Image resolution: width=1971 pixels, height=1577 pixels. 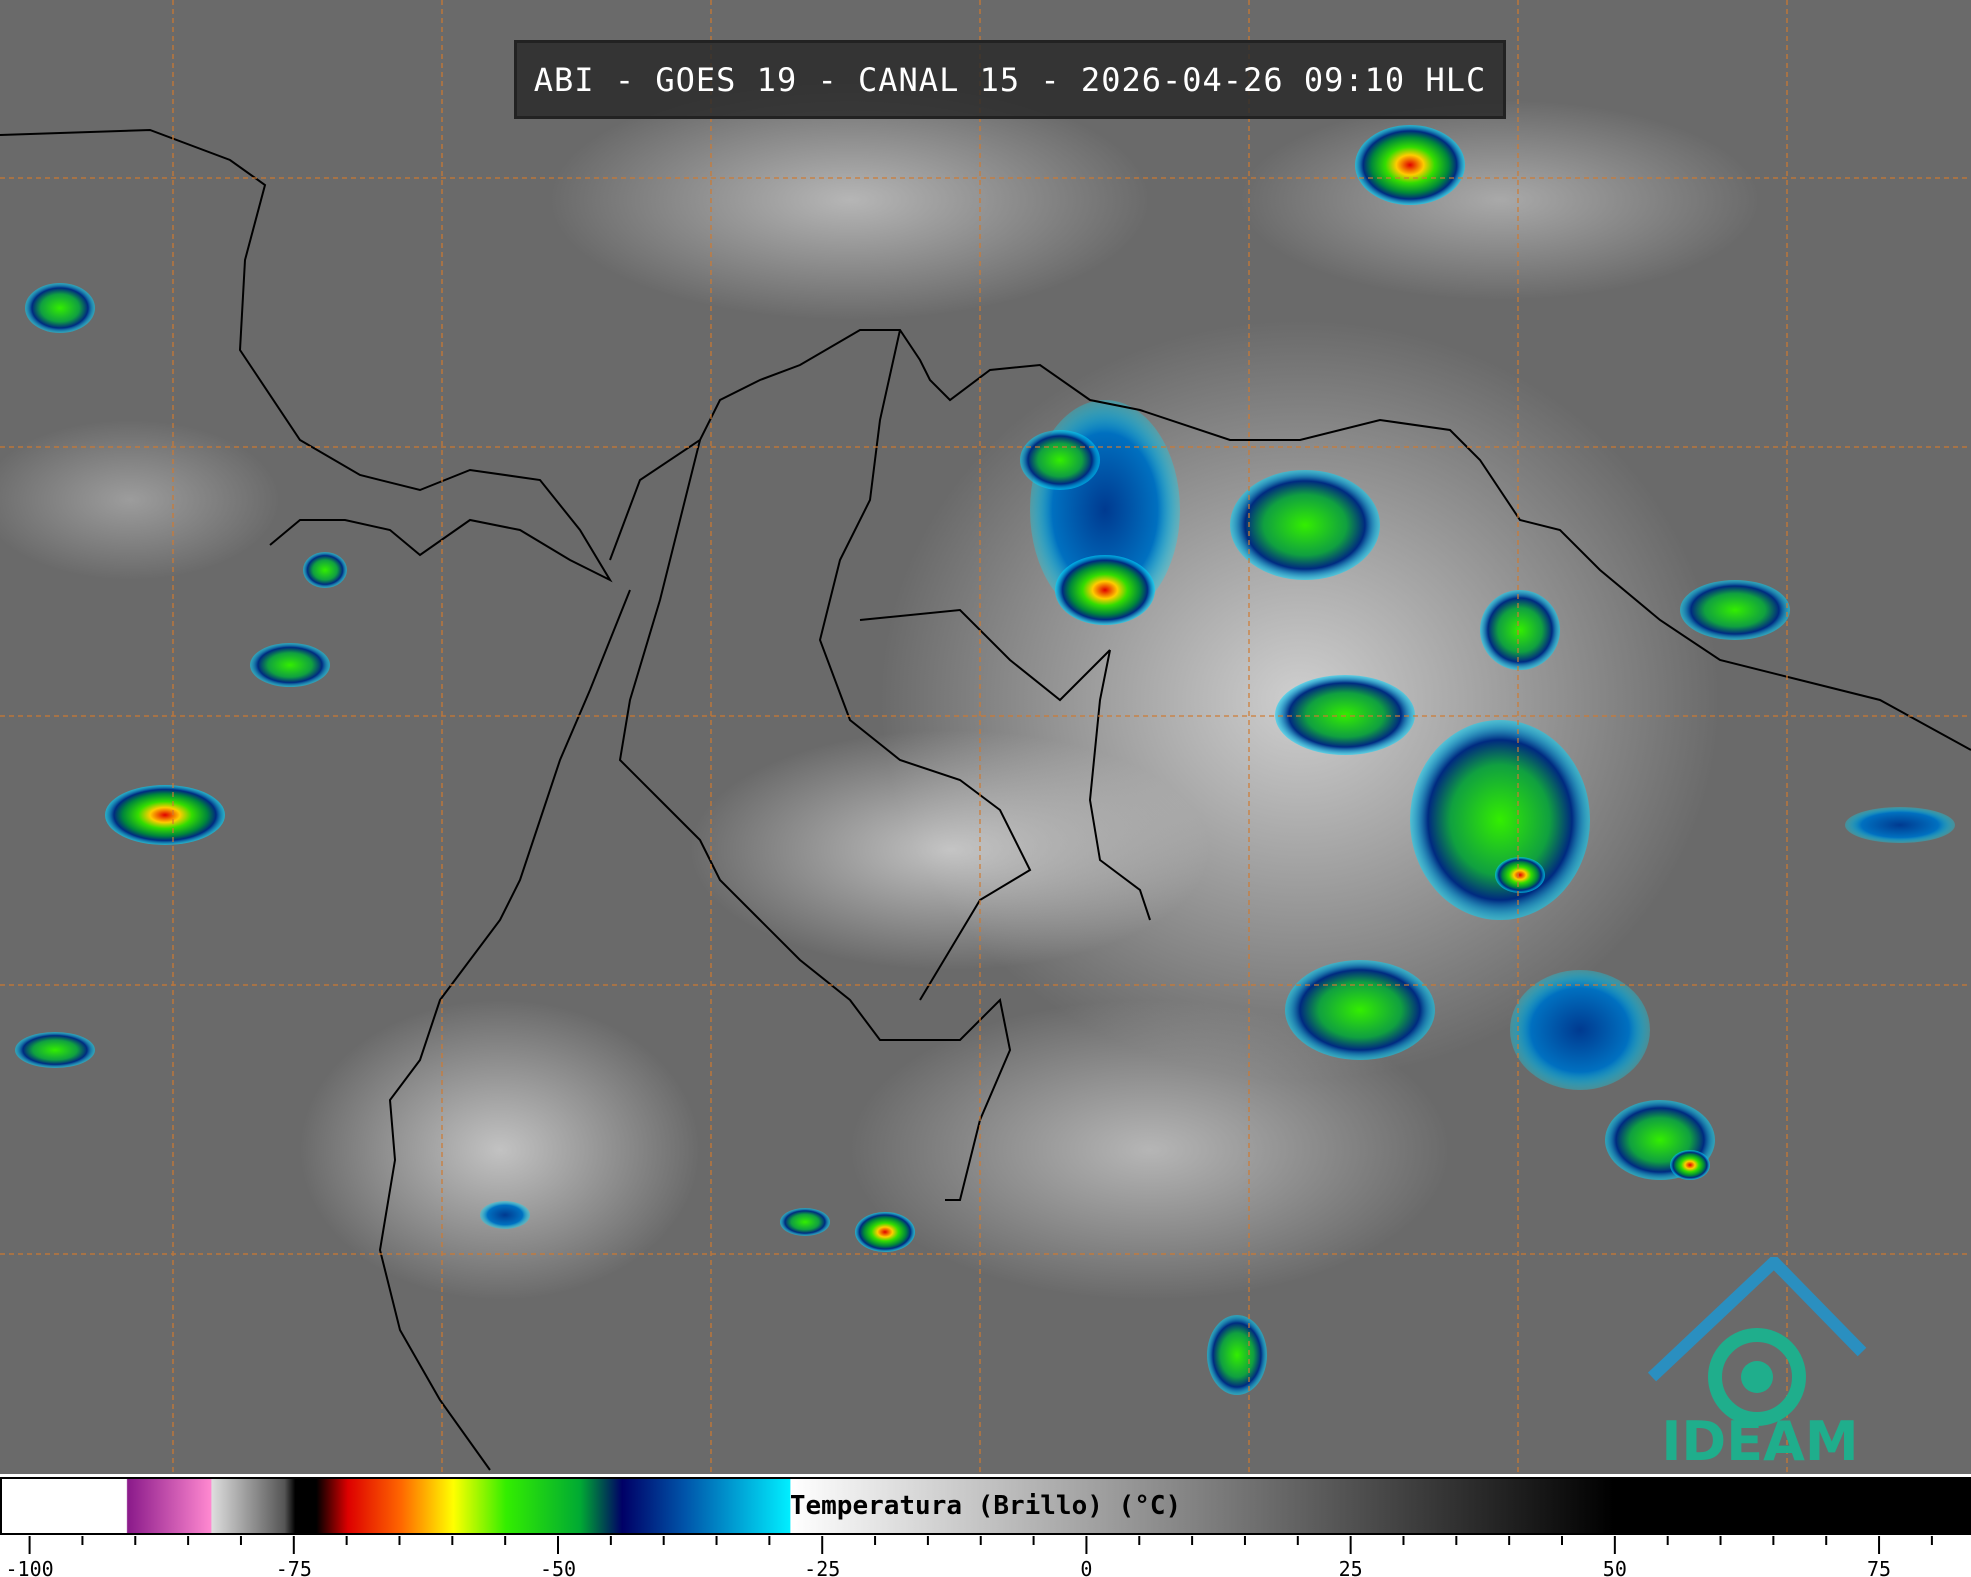 I want to click on tick-label: 25, so click(x=1350, y=1567).